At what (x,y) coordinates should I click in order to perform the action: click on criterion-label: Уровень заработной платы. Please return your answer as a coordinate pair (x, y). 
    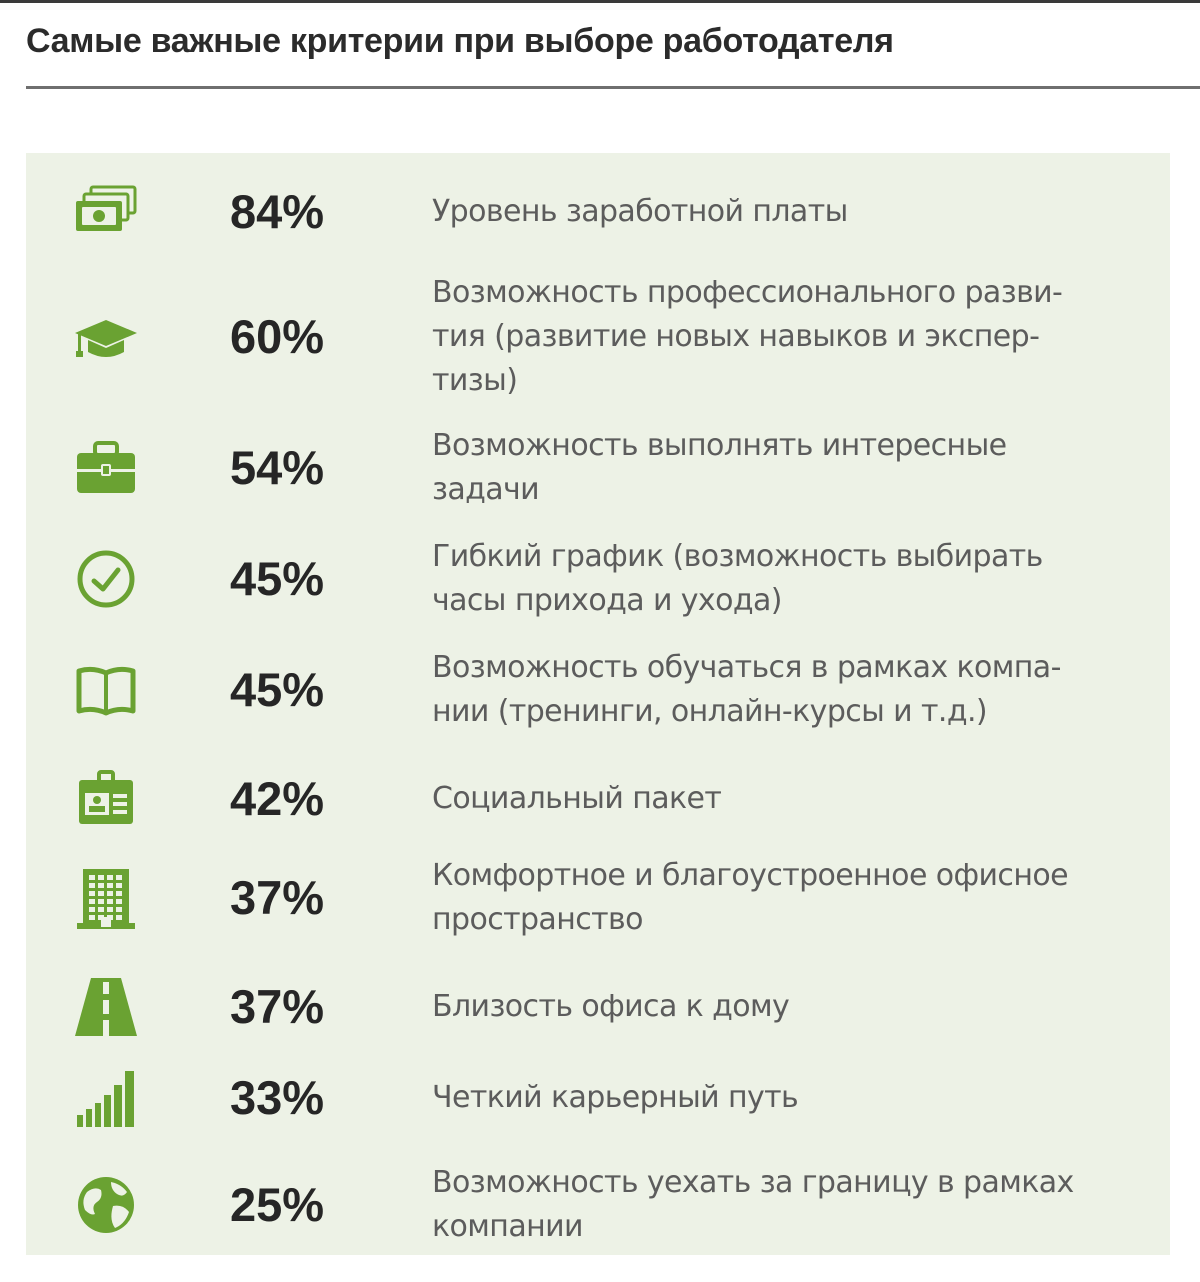
    Looking at the image, I should click on (782, 212).